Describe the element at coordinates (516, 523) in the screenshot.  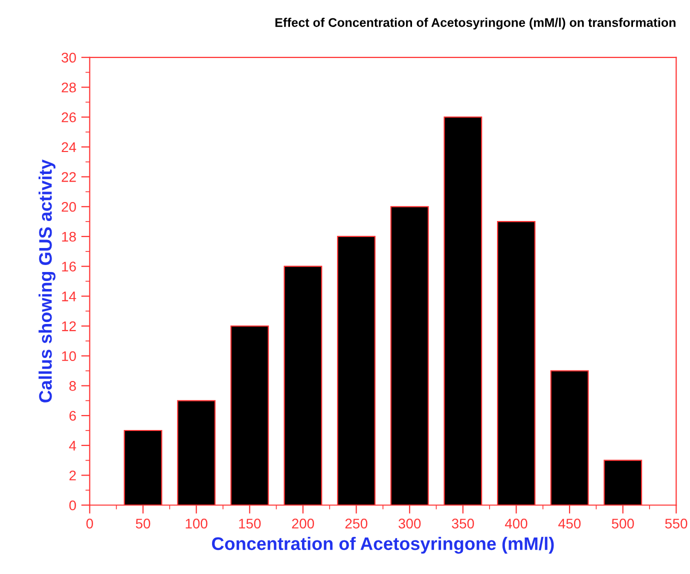
I see `x-tick-label: 400` at that location.